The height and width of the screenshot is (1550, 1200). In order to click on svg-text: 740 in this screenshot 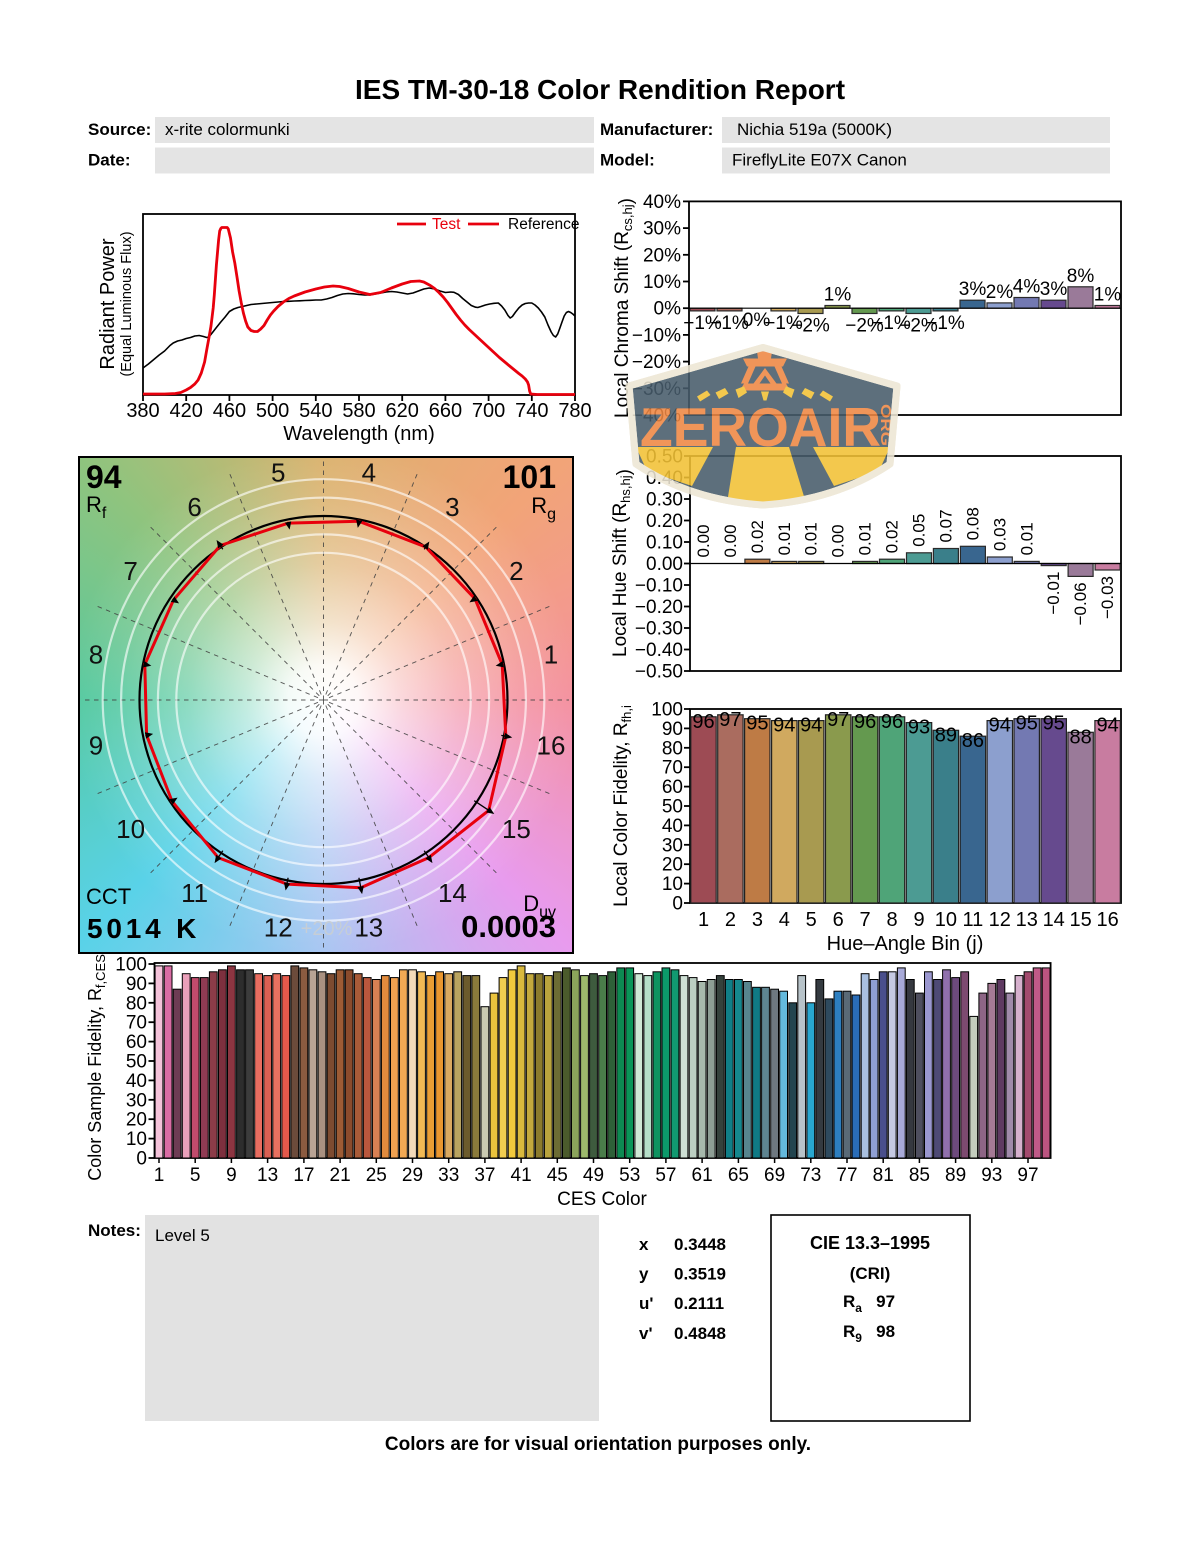, I will do `click(531, 411)`.